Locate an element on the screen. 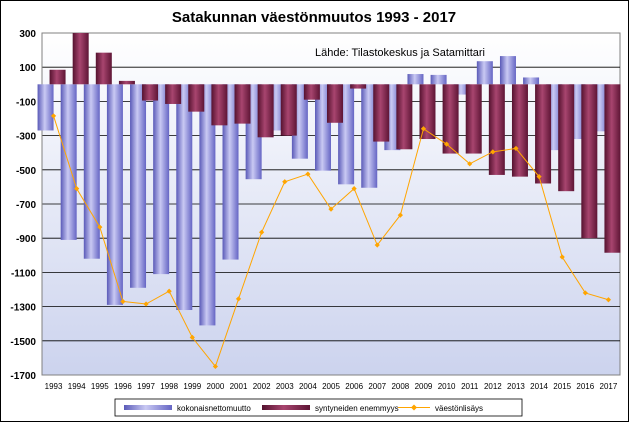  x-tick-label: 2005 is located at coordinates (331, 386).